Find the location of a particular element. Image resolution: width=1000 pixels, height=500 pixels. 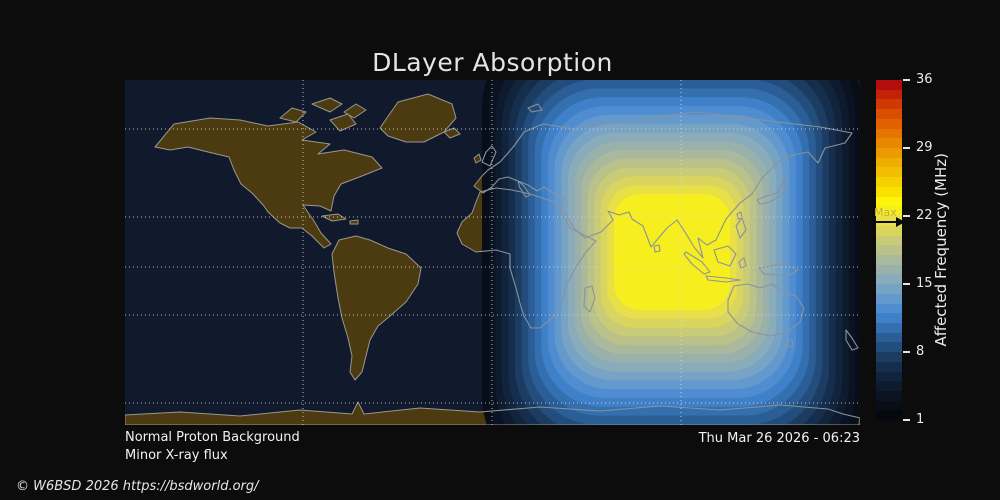

colorbar-ticks: 36 29 22 15 8 1 is located at coordinates (933, 249).